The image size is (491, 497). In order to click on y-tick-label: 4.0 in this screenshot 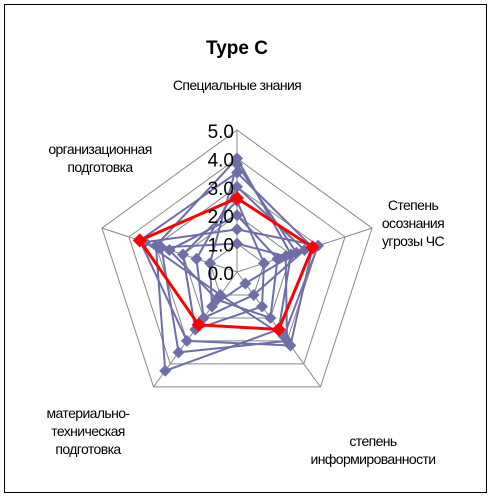, I will do `click(221, 160)`.